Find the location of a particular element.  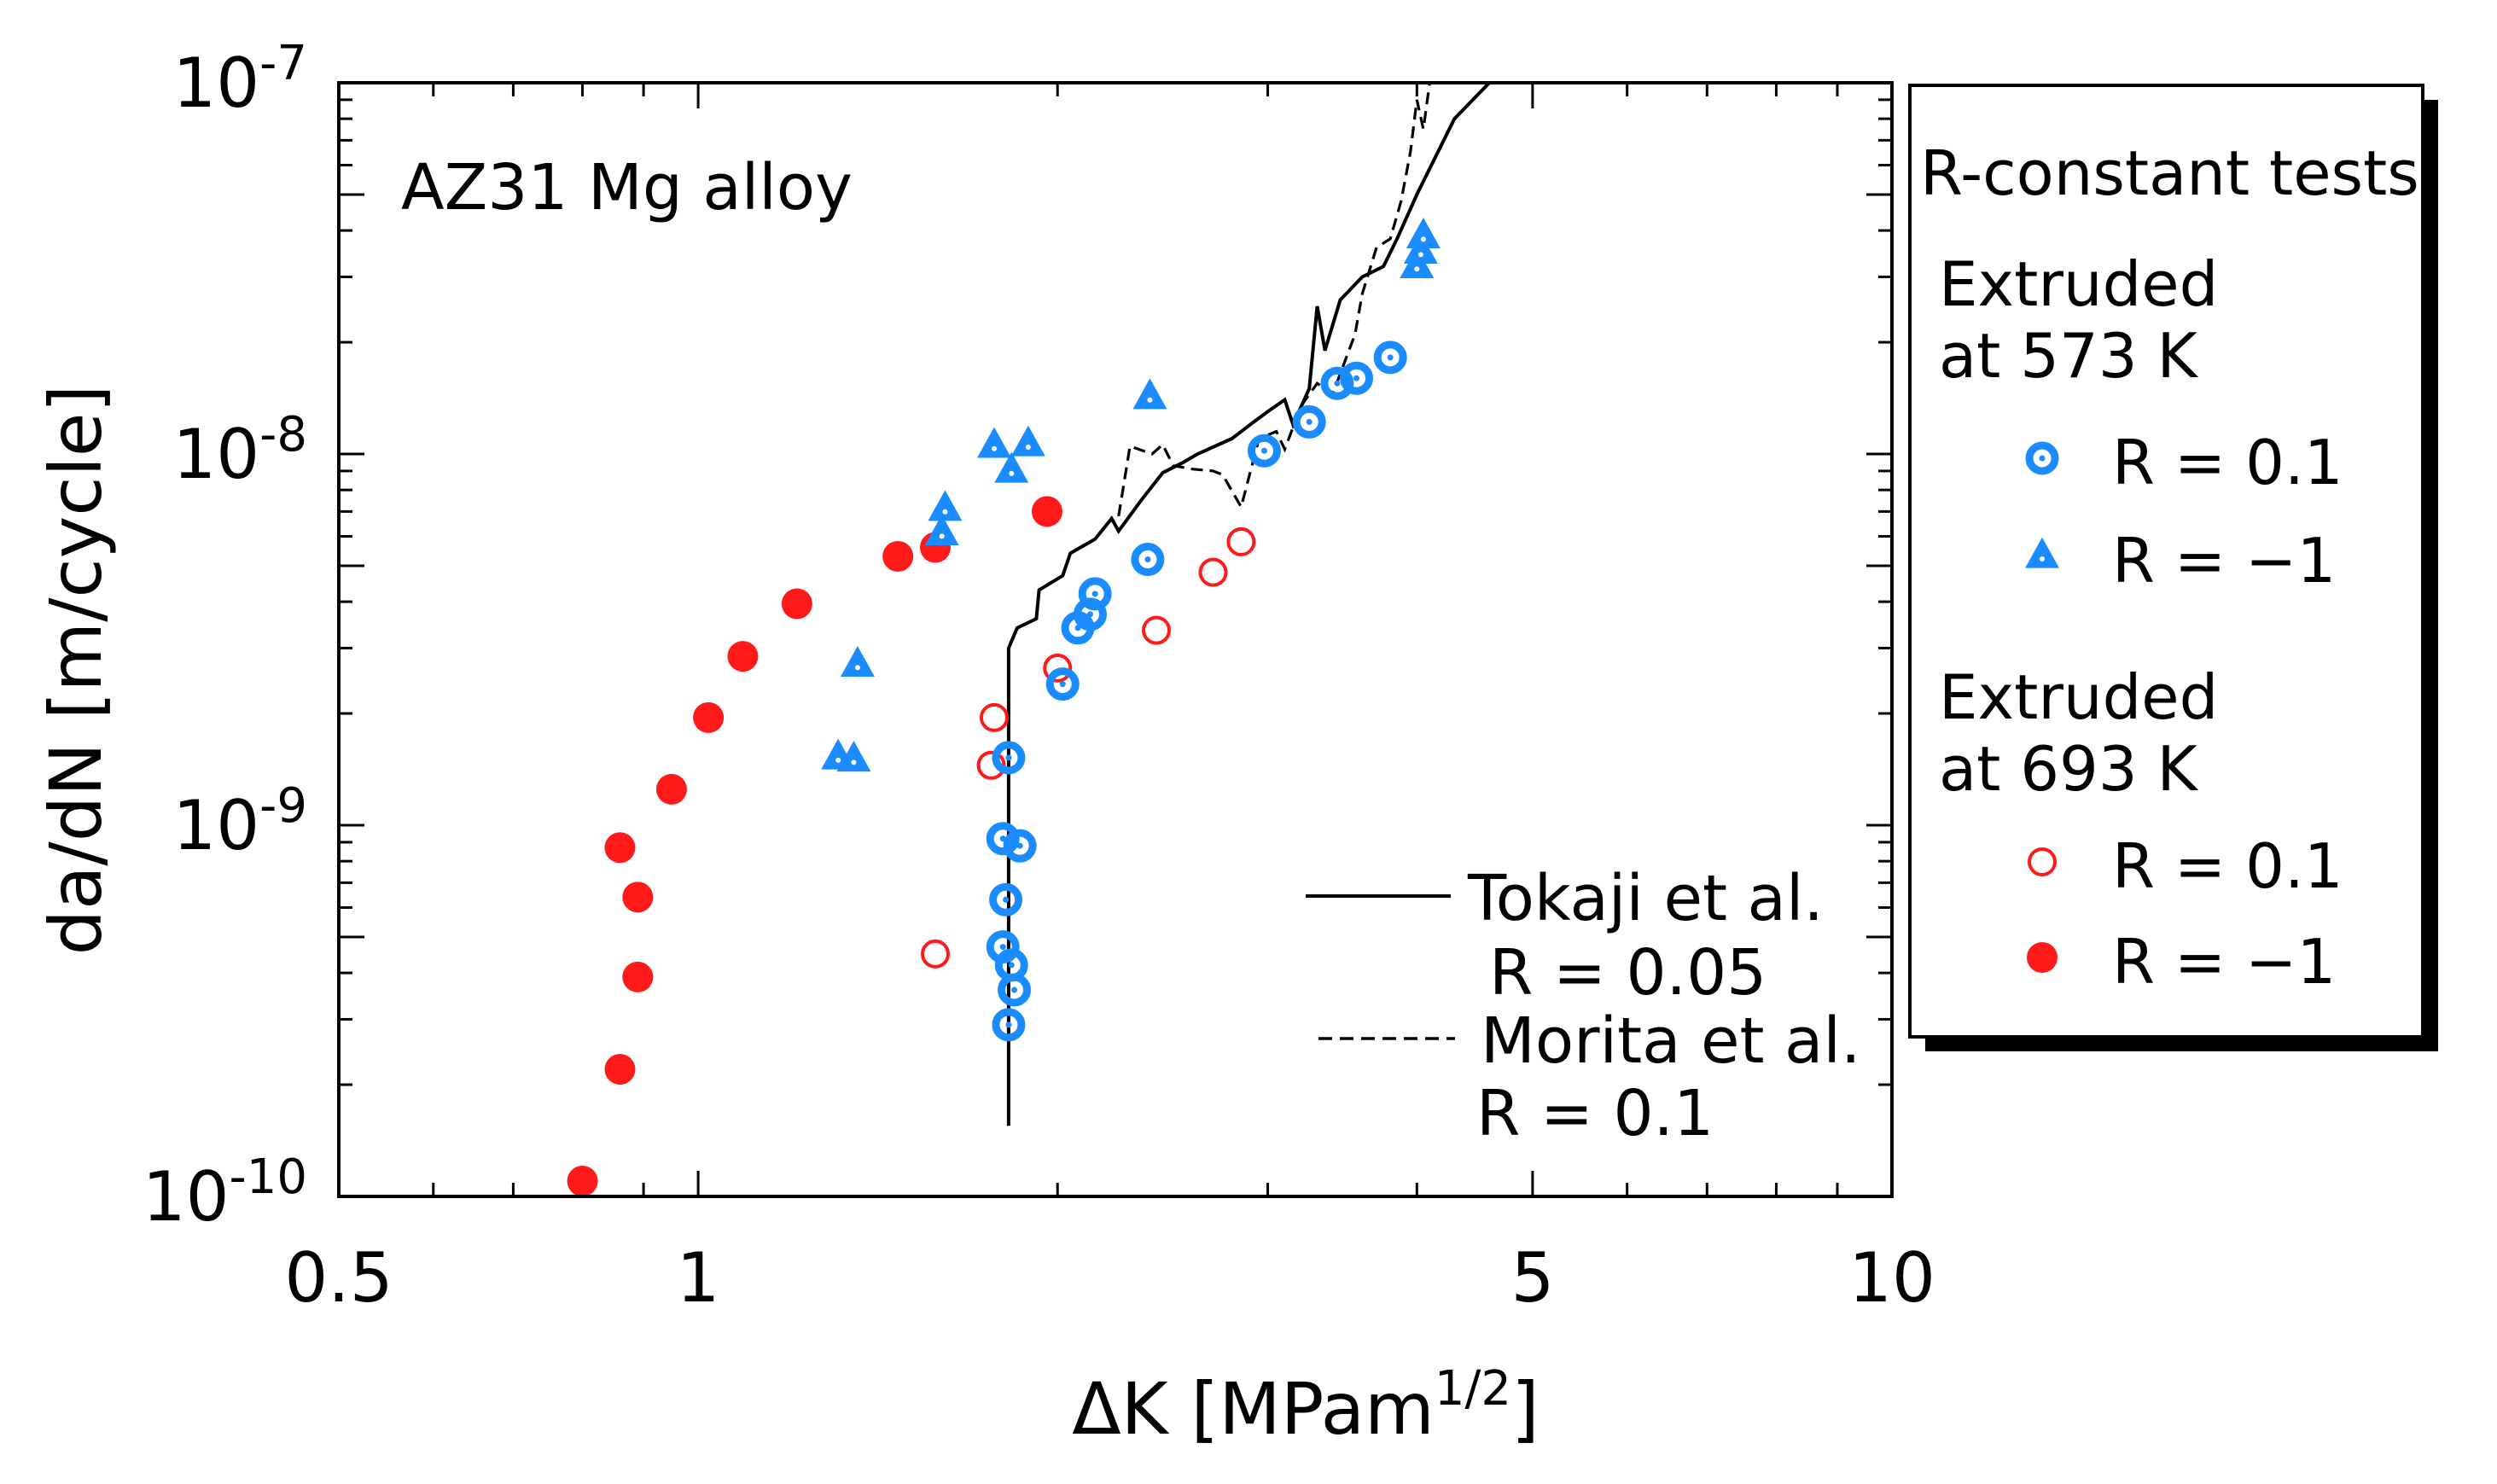

legend-group1-line2: at 573 K is located at coordinates (2069, 356).